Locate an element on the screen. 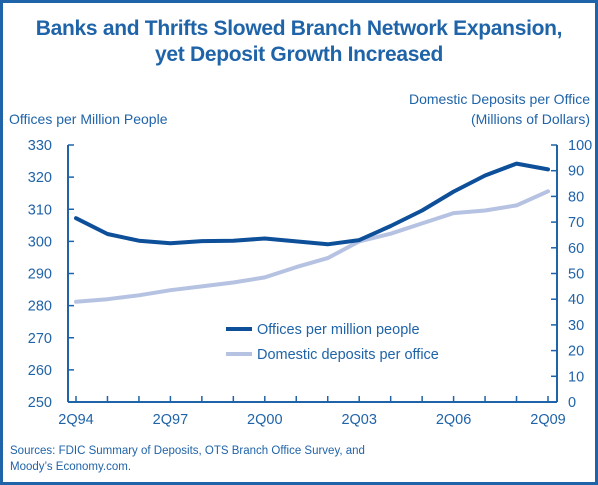 The image size is (598, 485). offices-series-line is located at coordinates (312, 204).